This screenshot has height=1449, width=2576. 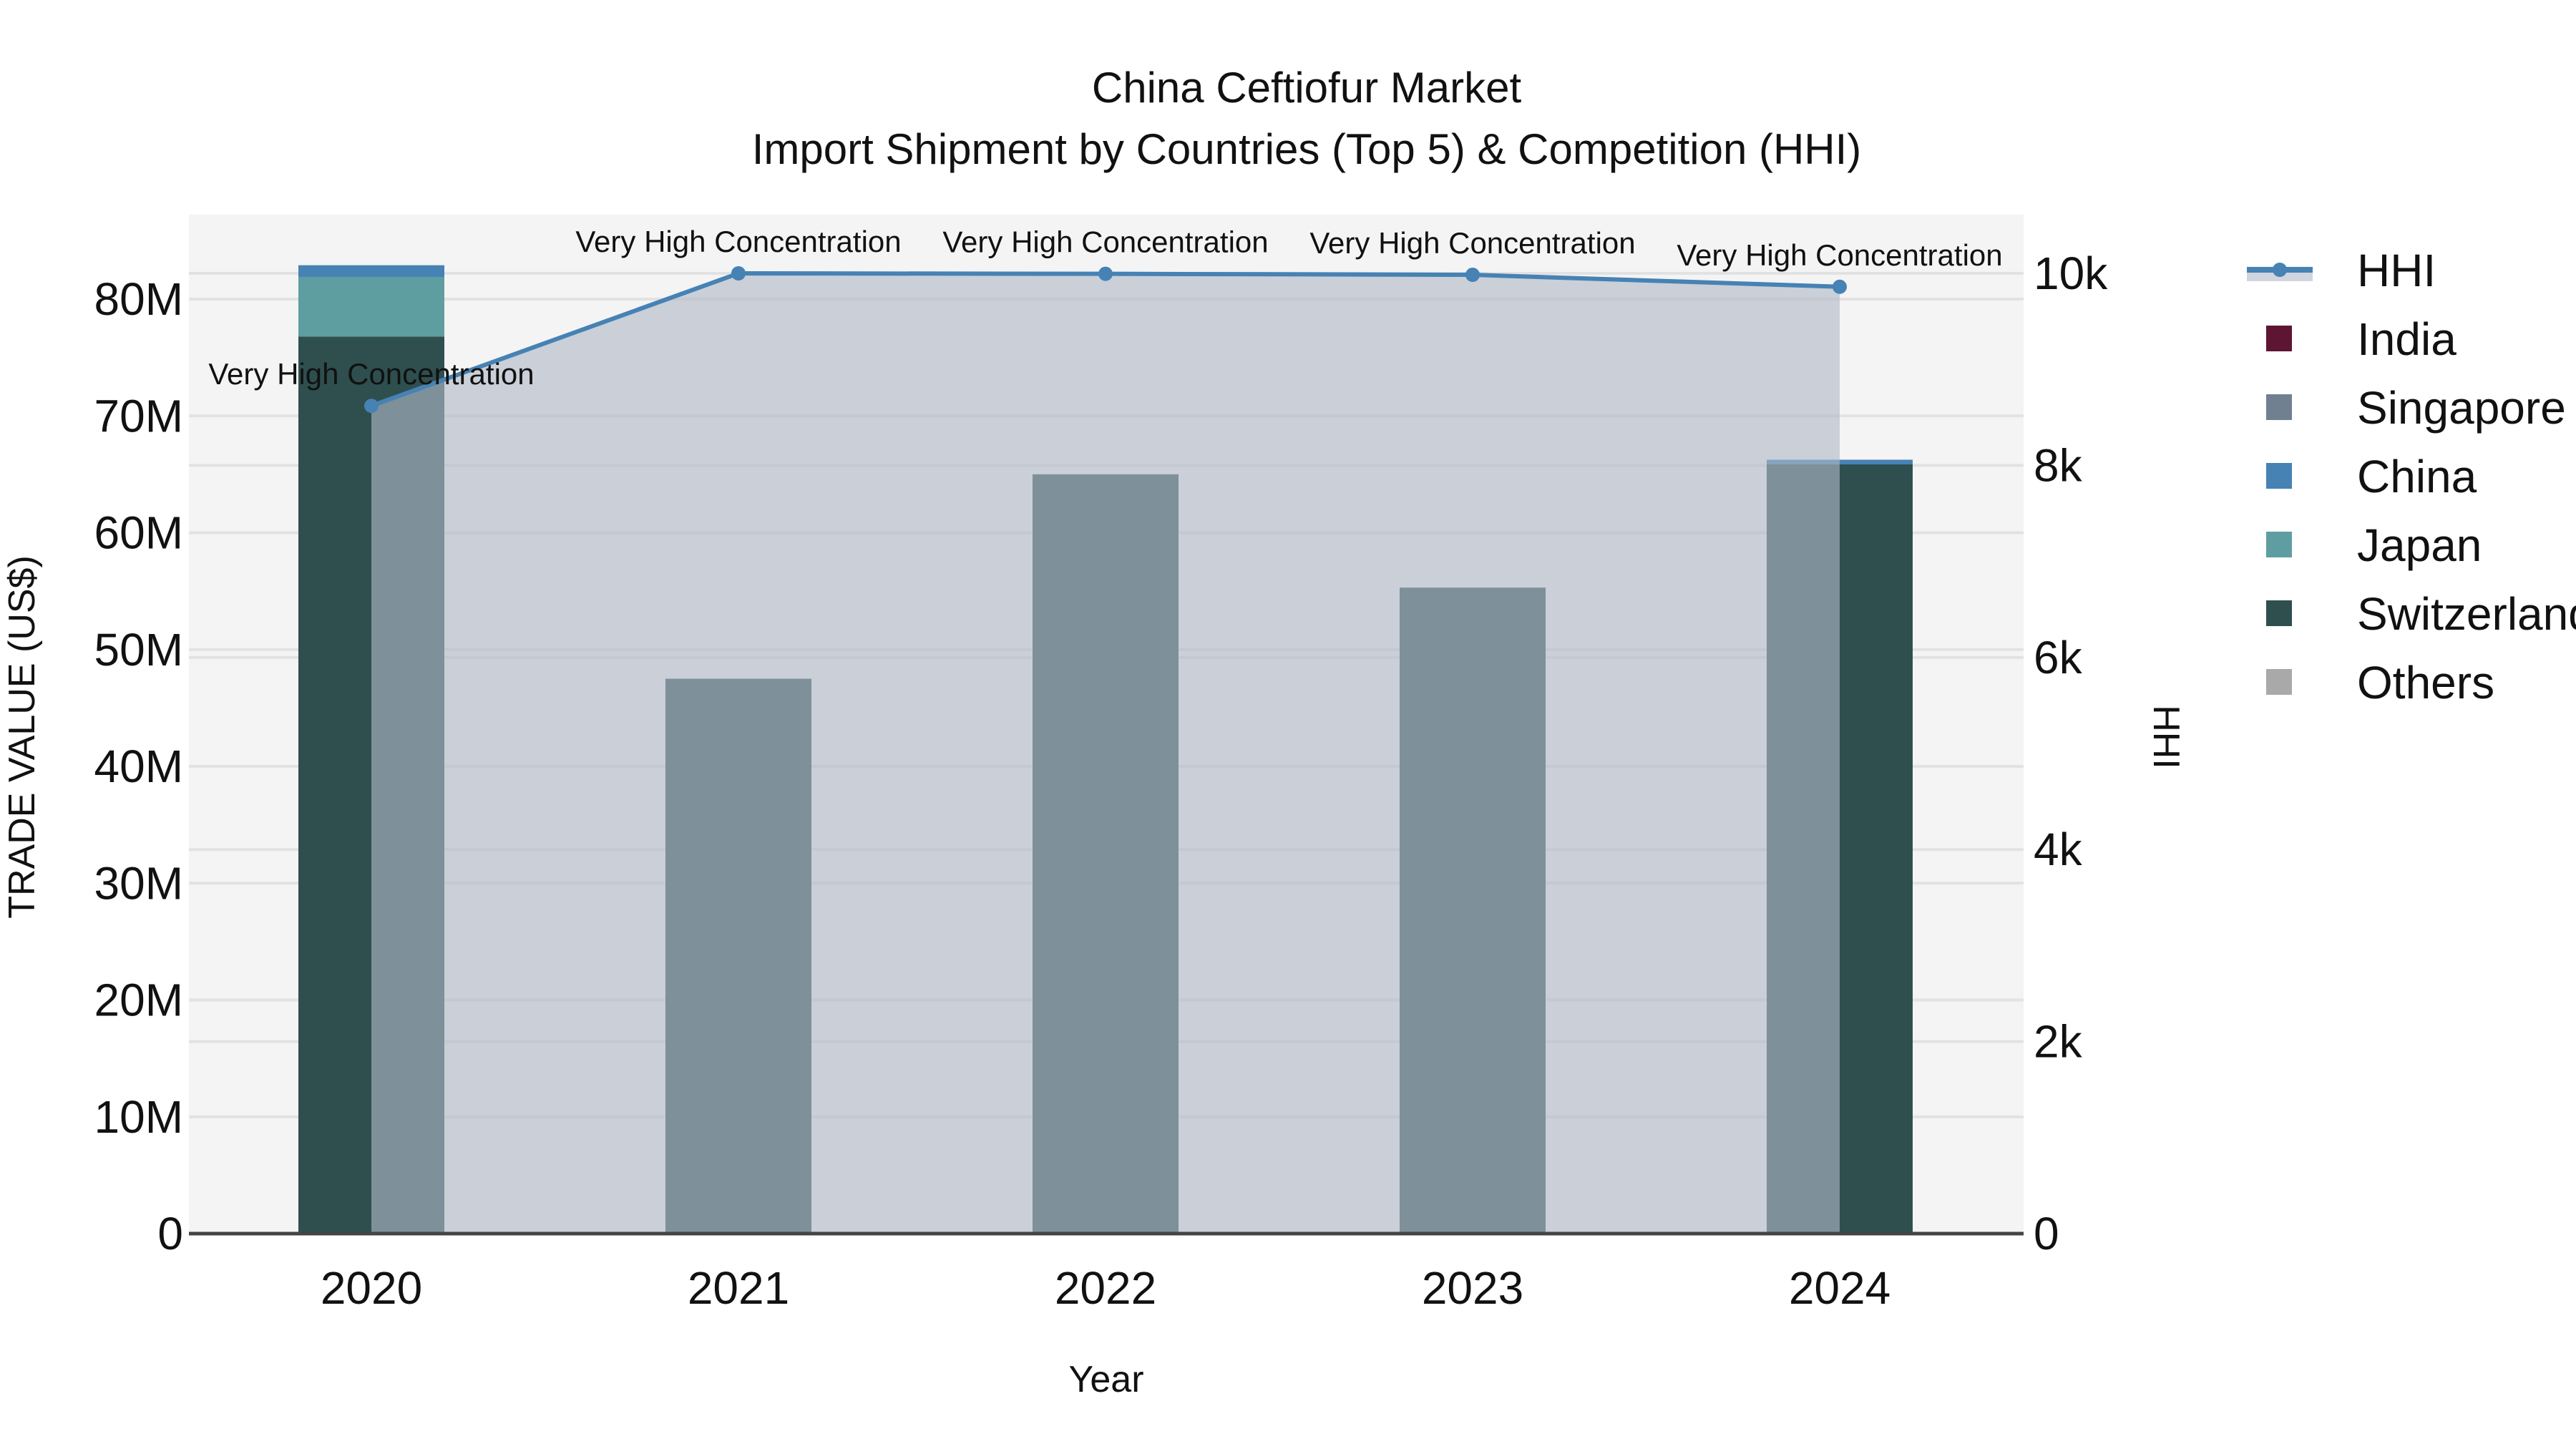 I want to click on bar-segment-china, so click(x=371, y=271).